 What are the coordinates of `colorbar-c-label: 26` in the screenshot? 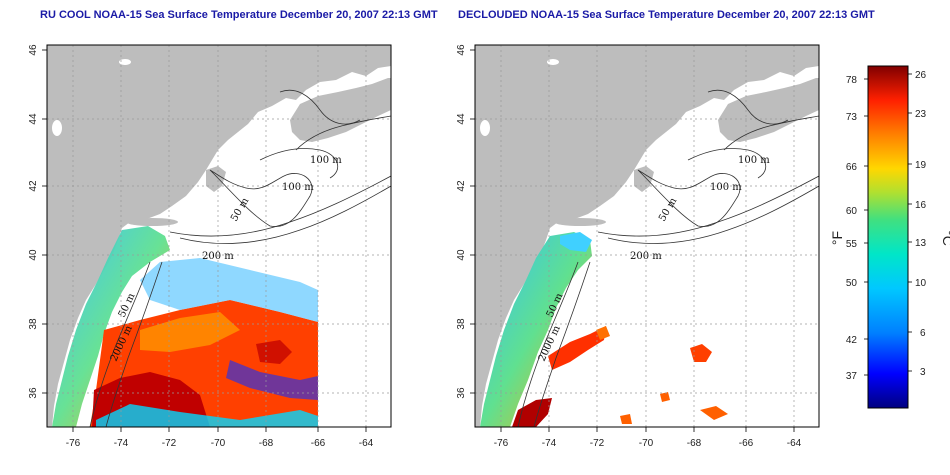 It's located at (921, 75).